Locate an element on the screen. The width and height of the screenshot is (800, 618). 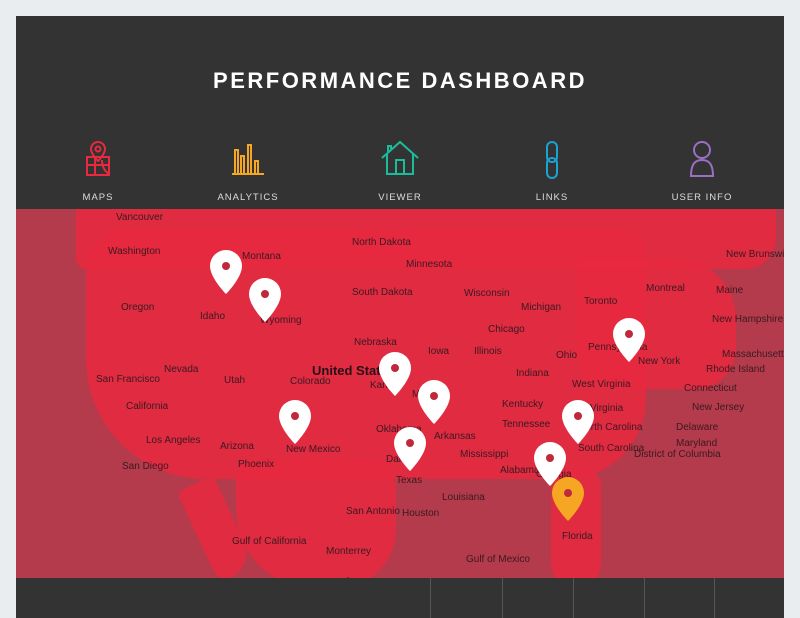
land-northeast is located at coordinates (656, 324).